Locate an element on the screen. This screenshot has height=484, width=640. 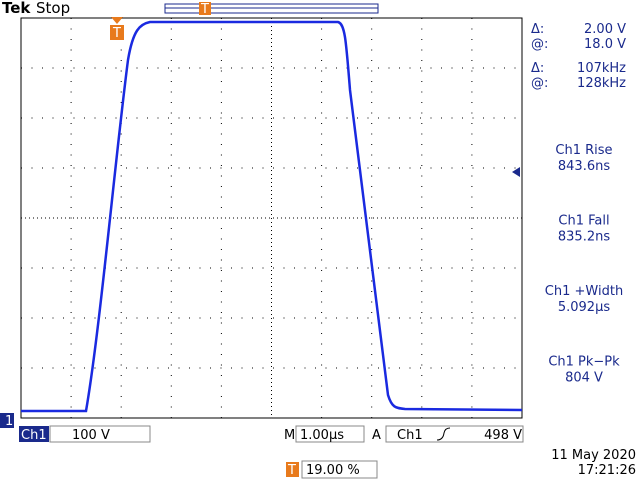
brand: Tek is located at coordinates (16, 8).